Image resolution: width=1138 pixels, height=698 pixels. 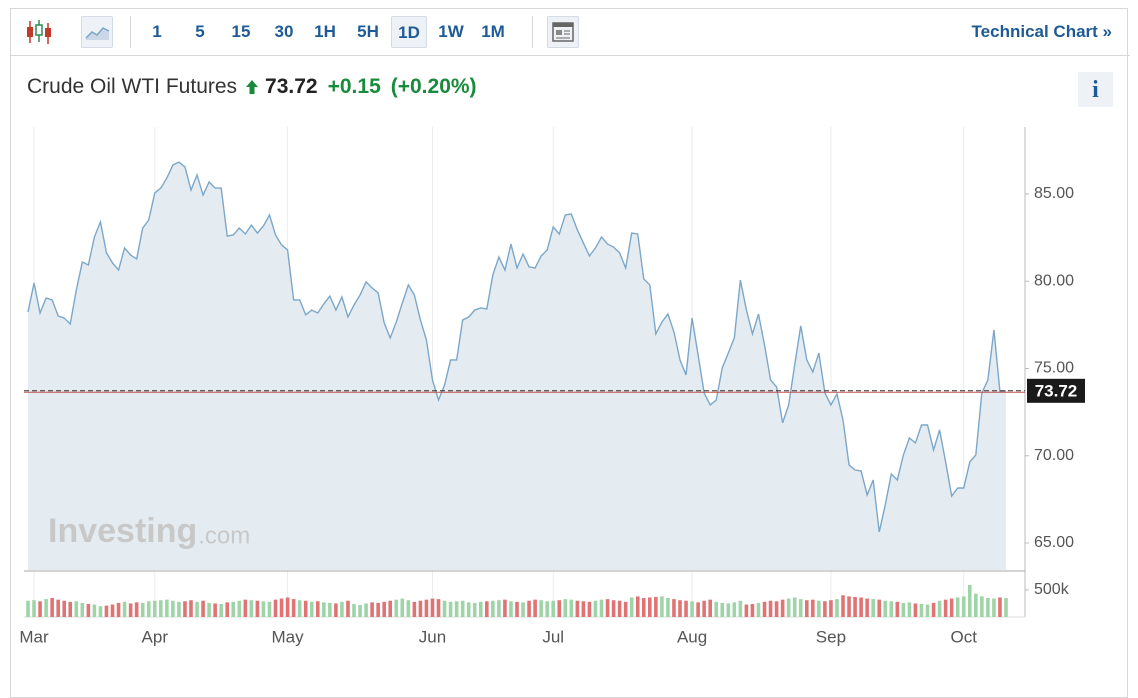 I want to click on y-tick-label: 65.00, so click(x=1054, y=542).